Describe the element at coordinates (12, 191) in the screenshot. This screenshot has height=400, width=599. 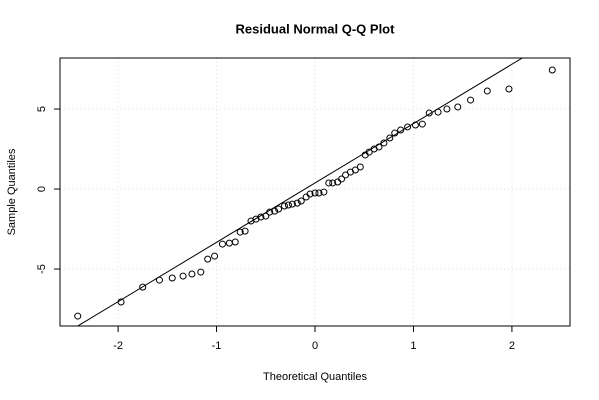
I see `y-axis-label: Sample Quantiles` at that location.